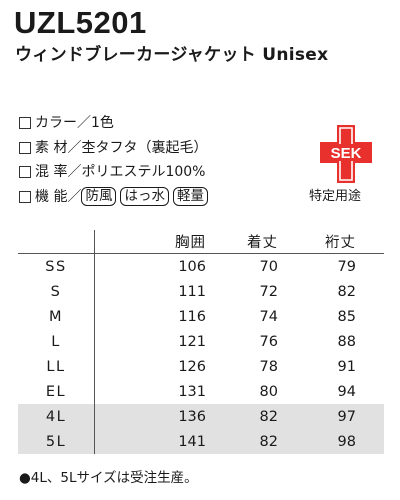  What do you see at coordinates (346, 366) in the screenshot?
I see `cell-sleeve: 91` at bounding box center [346, 366].